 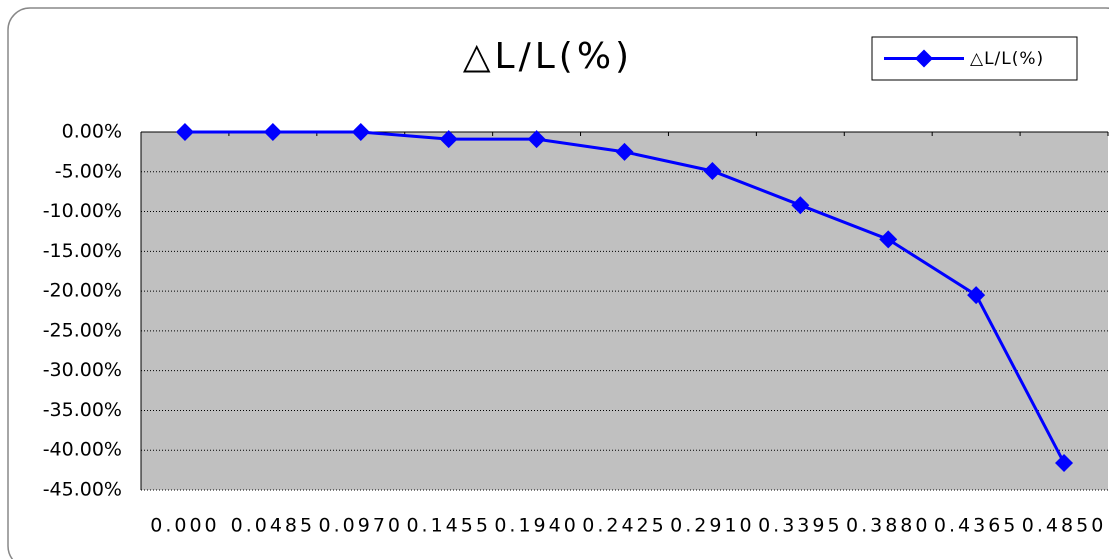 I want to click on y-tick-label: -20.00%, so click(x=82, y=291).